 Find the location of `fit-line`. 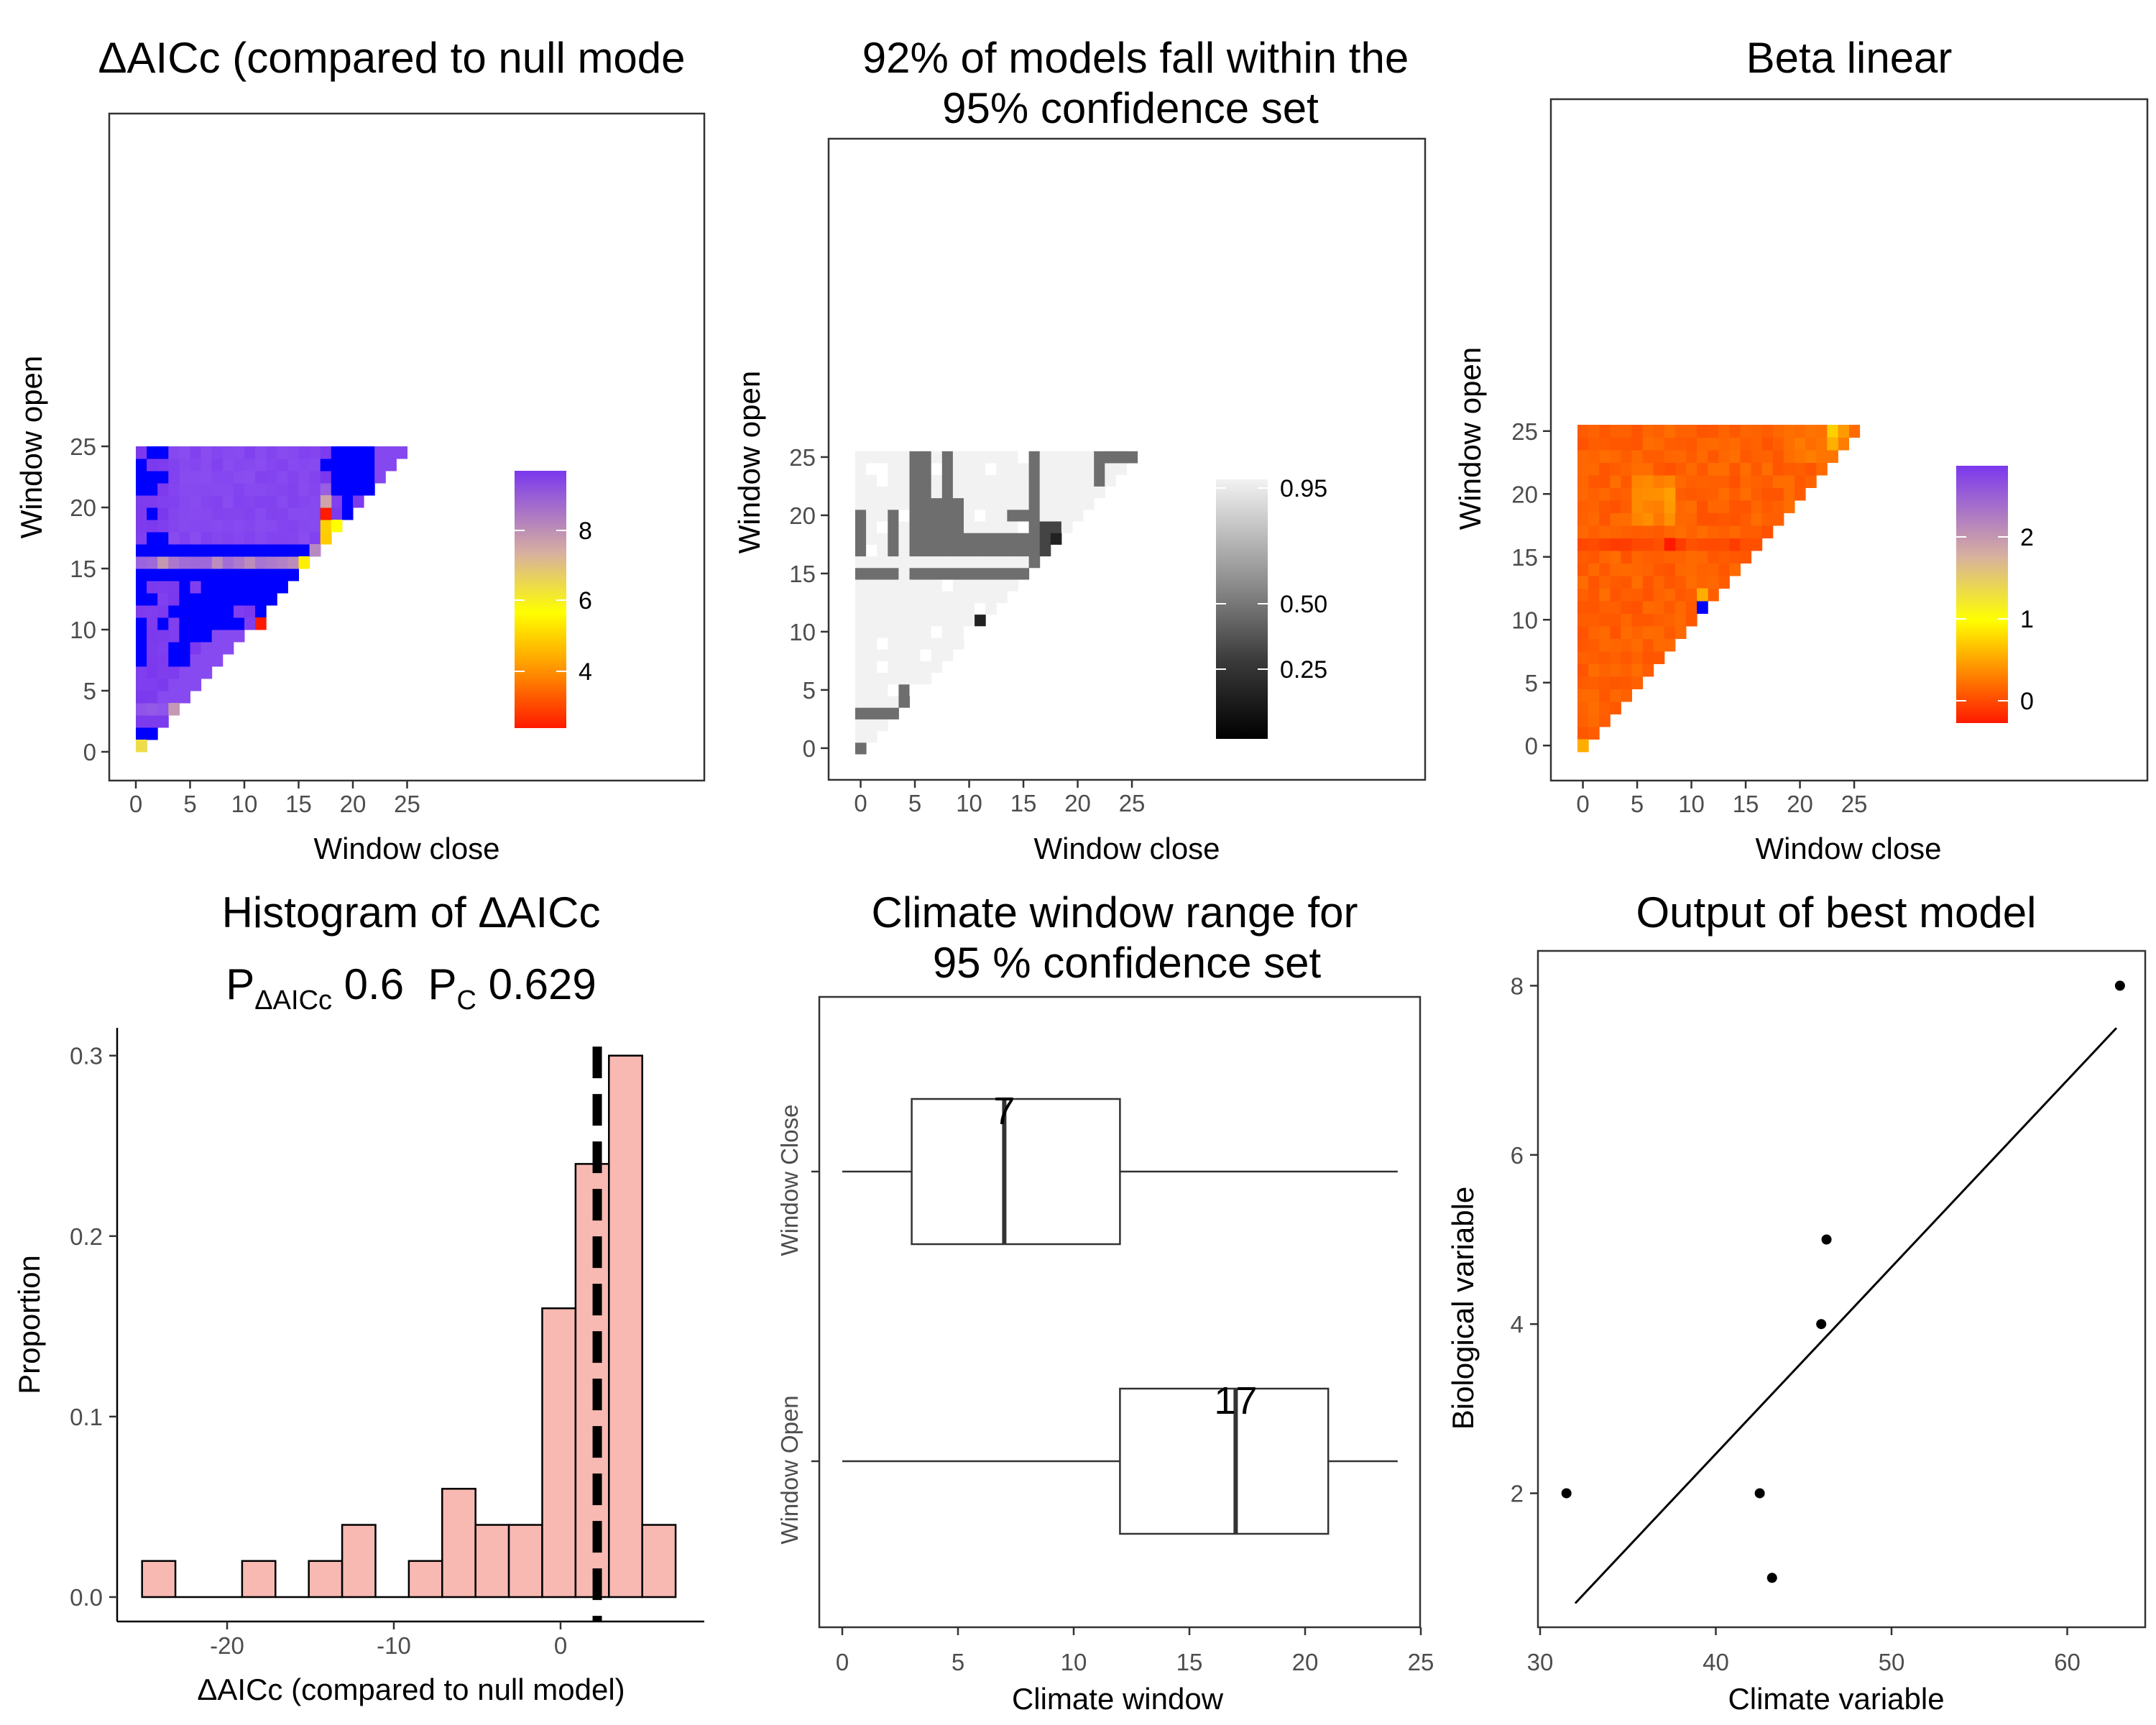

fit-line is located at coordinates (1846, 1315).